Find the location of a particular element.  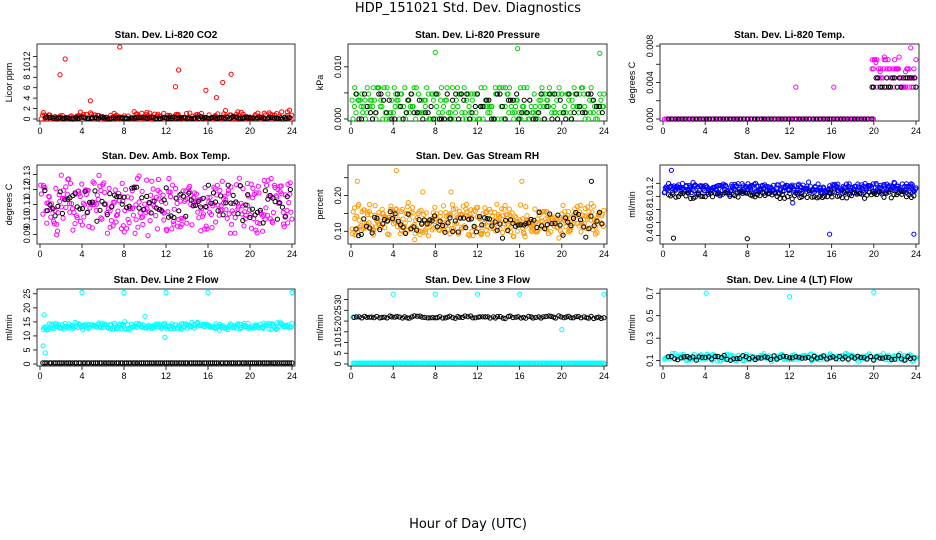

y-tick-label: 30 is located at coordinates (338, 300).